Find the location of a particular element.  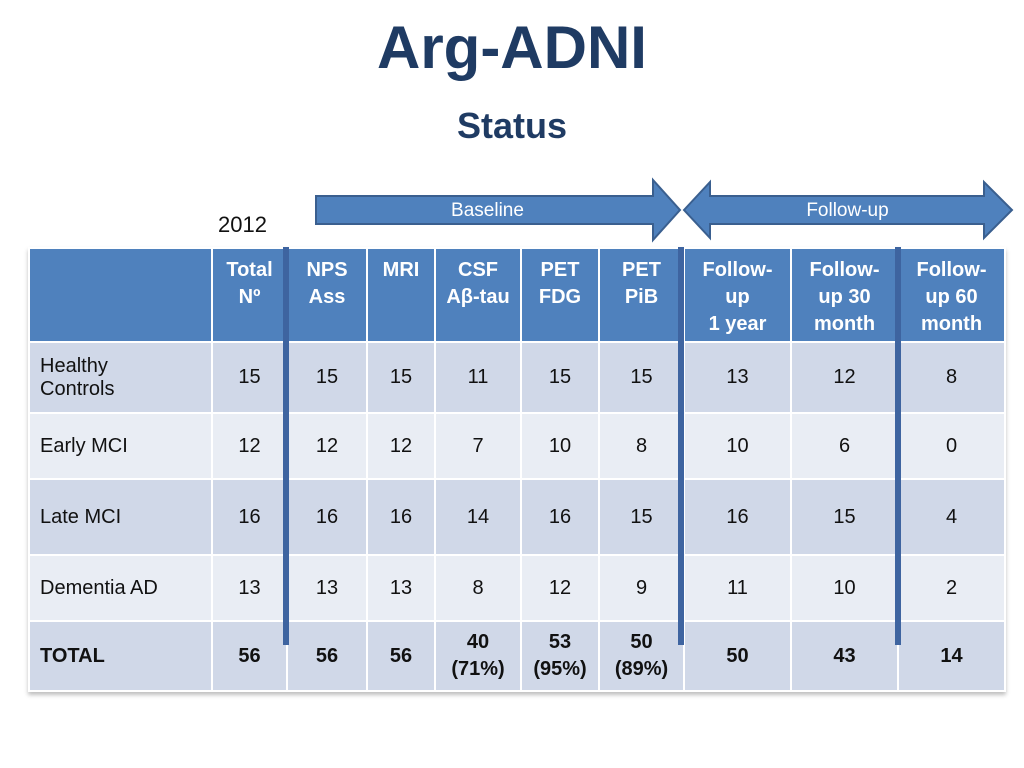

row-label: TOTAL is located at coordinates (120, 656).